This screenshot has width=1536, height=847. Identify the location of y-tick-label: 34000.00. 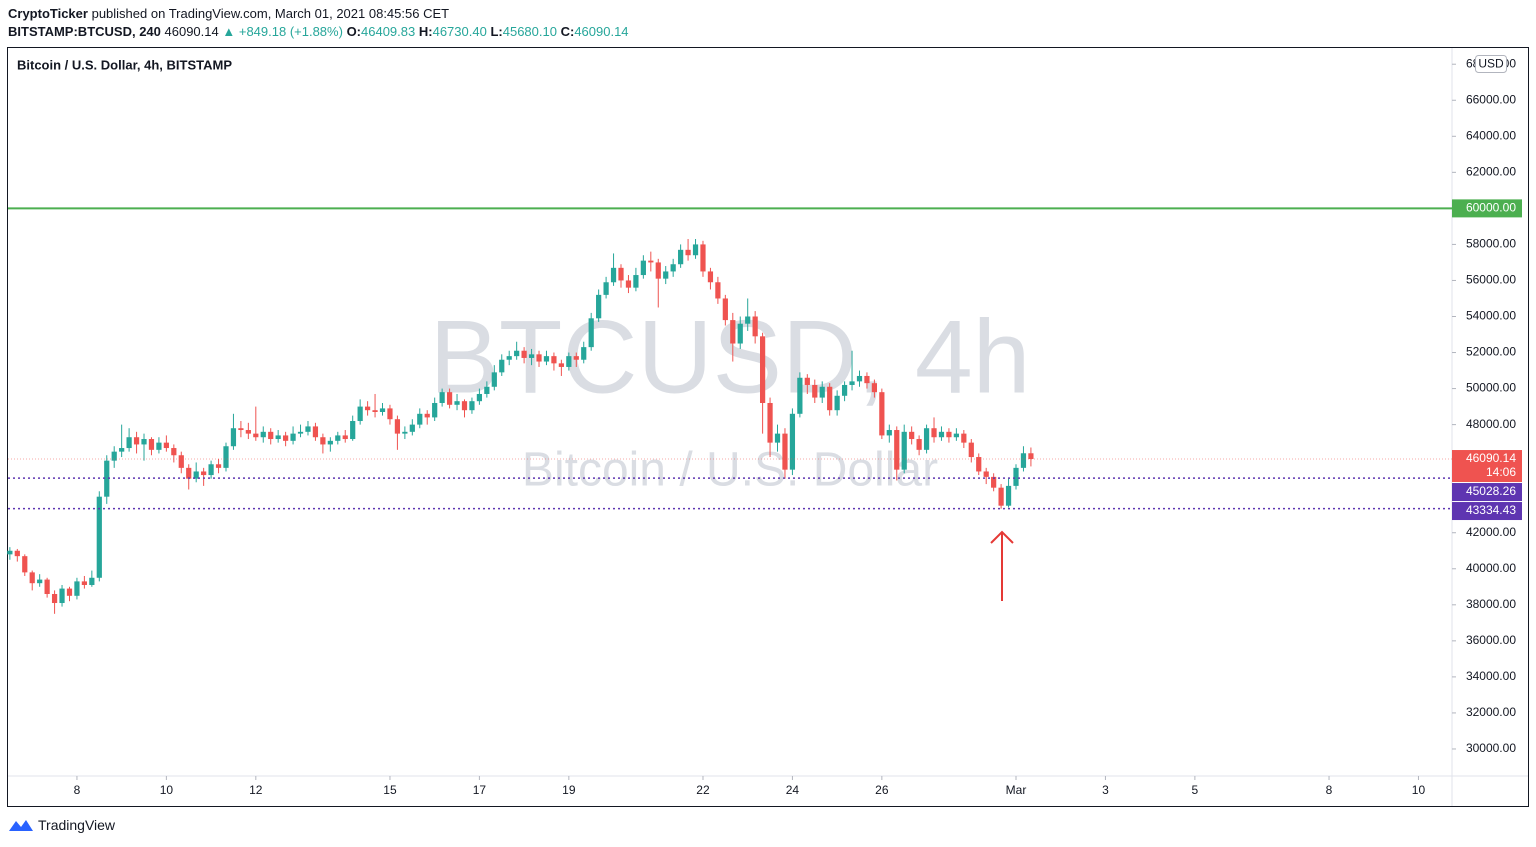
(1491, 676).